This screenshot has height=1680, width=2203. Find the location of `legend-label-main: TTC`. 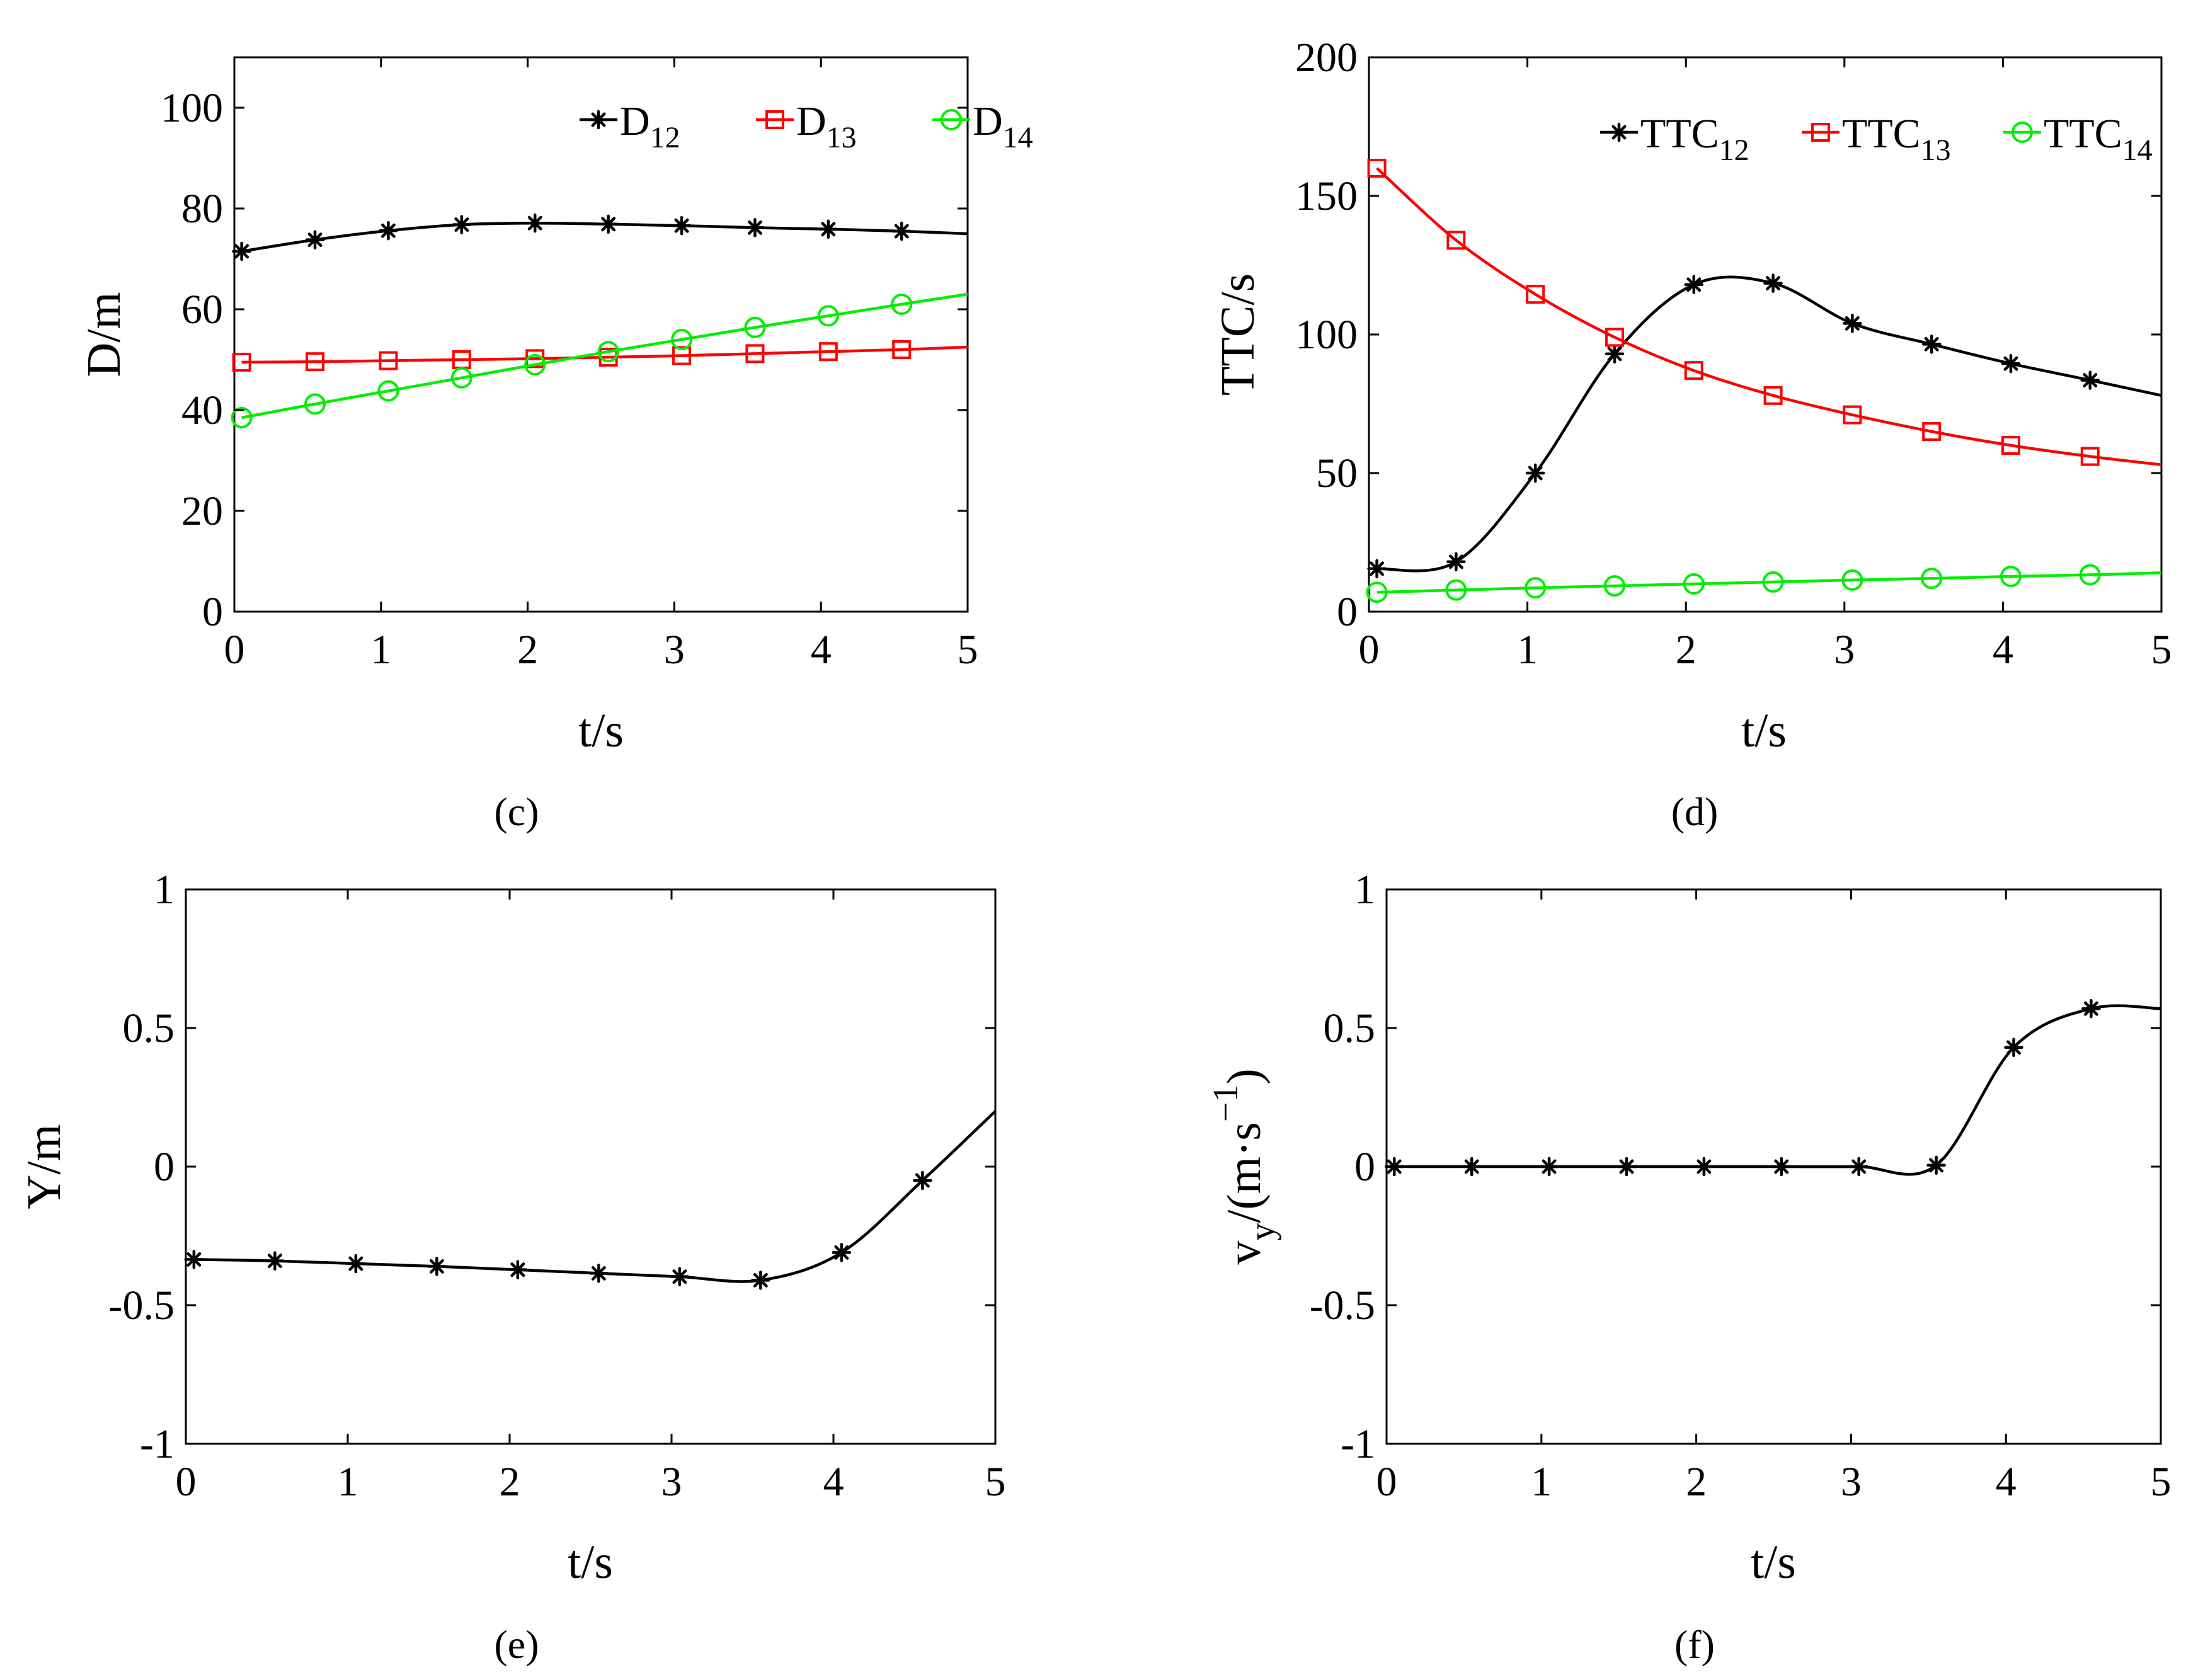

legend-label-main: TTC is located at coordinates (1881, 134).